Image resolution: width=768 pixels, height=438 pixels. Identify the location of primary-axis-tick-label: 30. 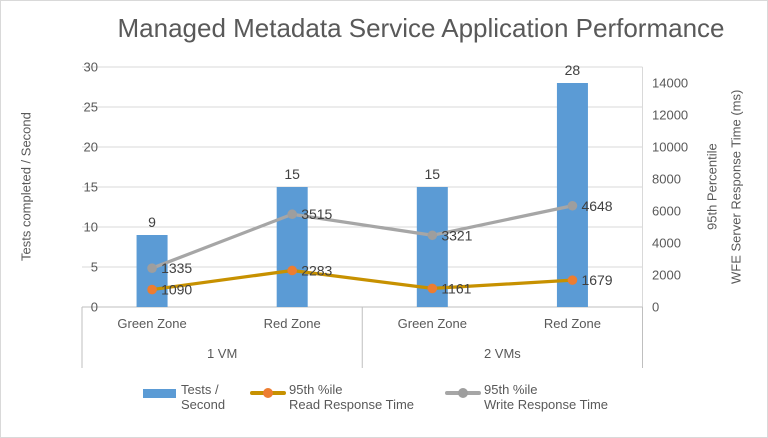
(91, 67).